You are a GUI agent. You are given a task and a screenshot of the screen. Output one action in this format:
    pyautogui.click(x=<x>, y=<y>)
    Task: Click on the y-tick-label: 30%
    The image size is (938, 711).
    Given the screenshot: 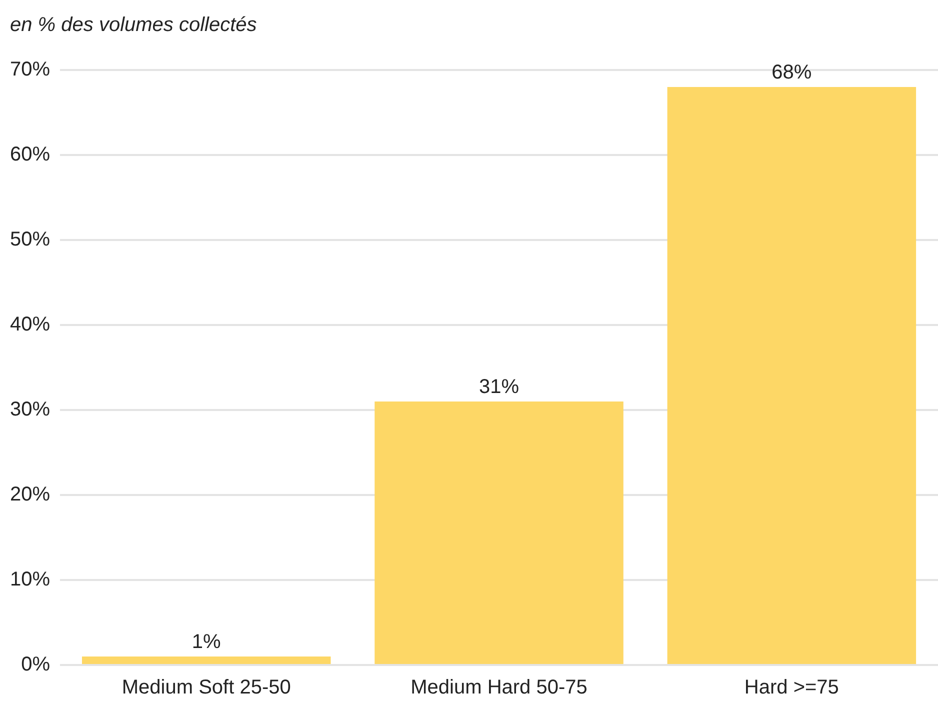 What is the action you would take?
    pyautogui.click(x=30, y=409)
    